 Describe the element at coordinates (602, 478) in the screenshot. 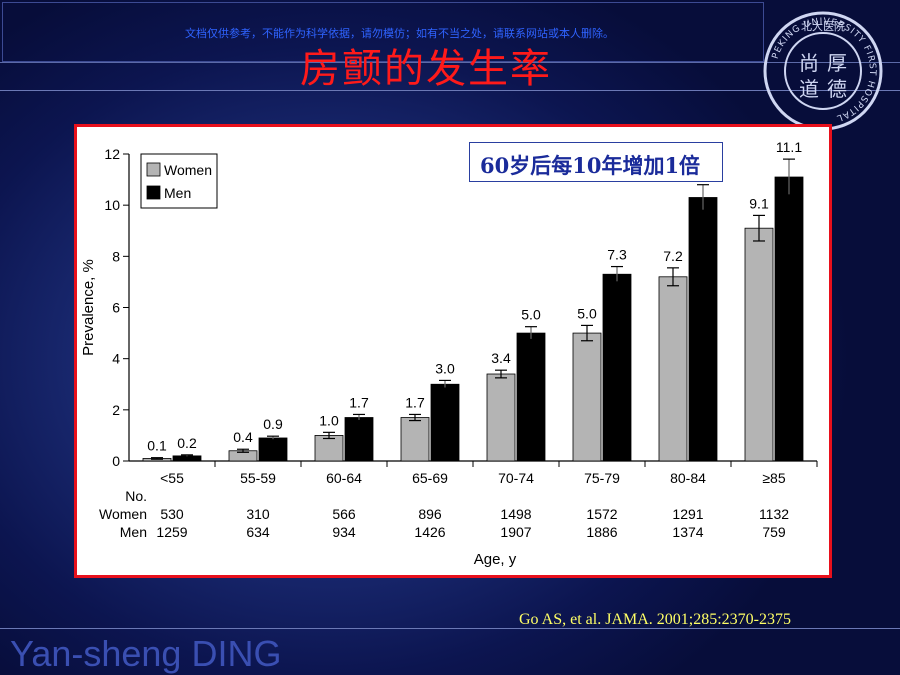

I see `x-tick-label: 75-79` at that location.